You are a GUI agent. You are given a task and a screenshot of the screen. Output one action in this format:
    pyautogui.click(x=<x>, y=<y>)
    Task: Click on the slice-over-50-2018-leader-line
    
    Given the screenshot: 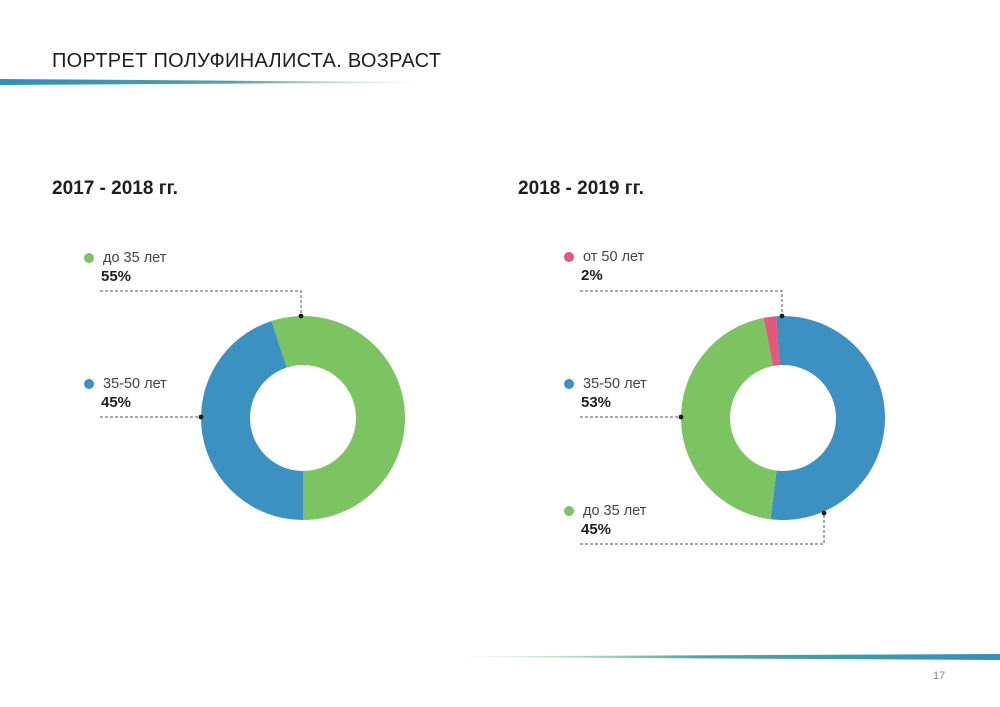 What is the action you would take?
    pyautogui.click(x=681, y=303)
    